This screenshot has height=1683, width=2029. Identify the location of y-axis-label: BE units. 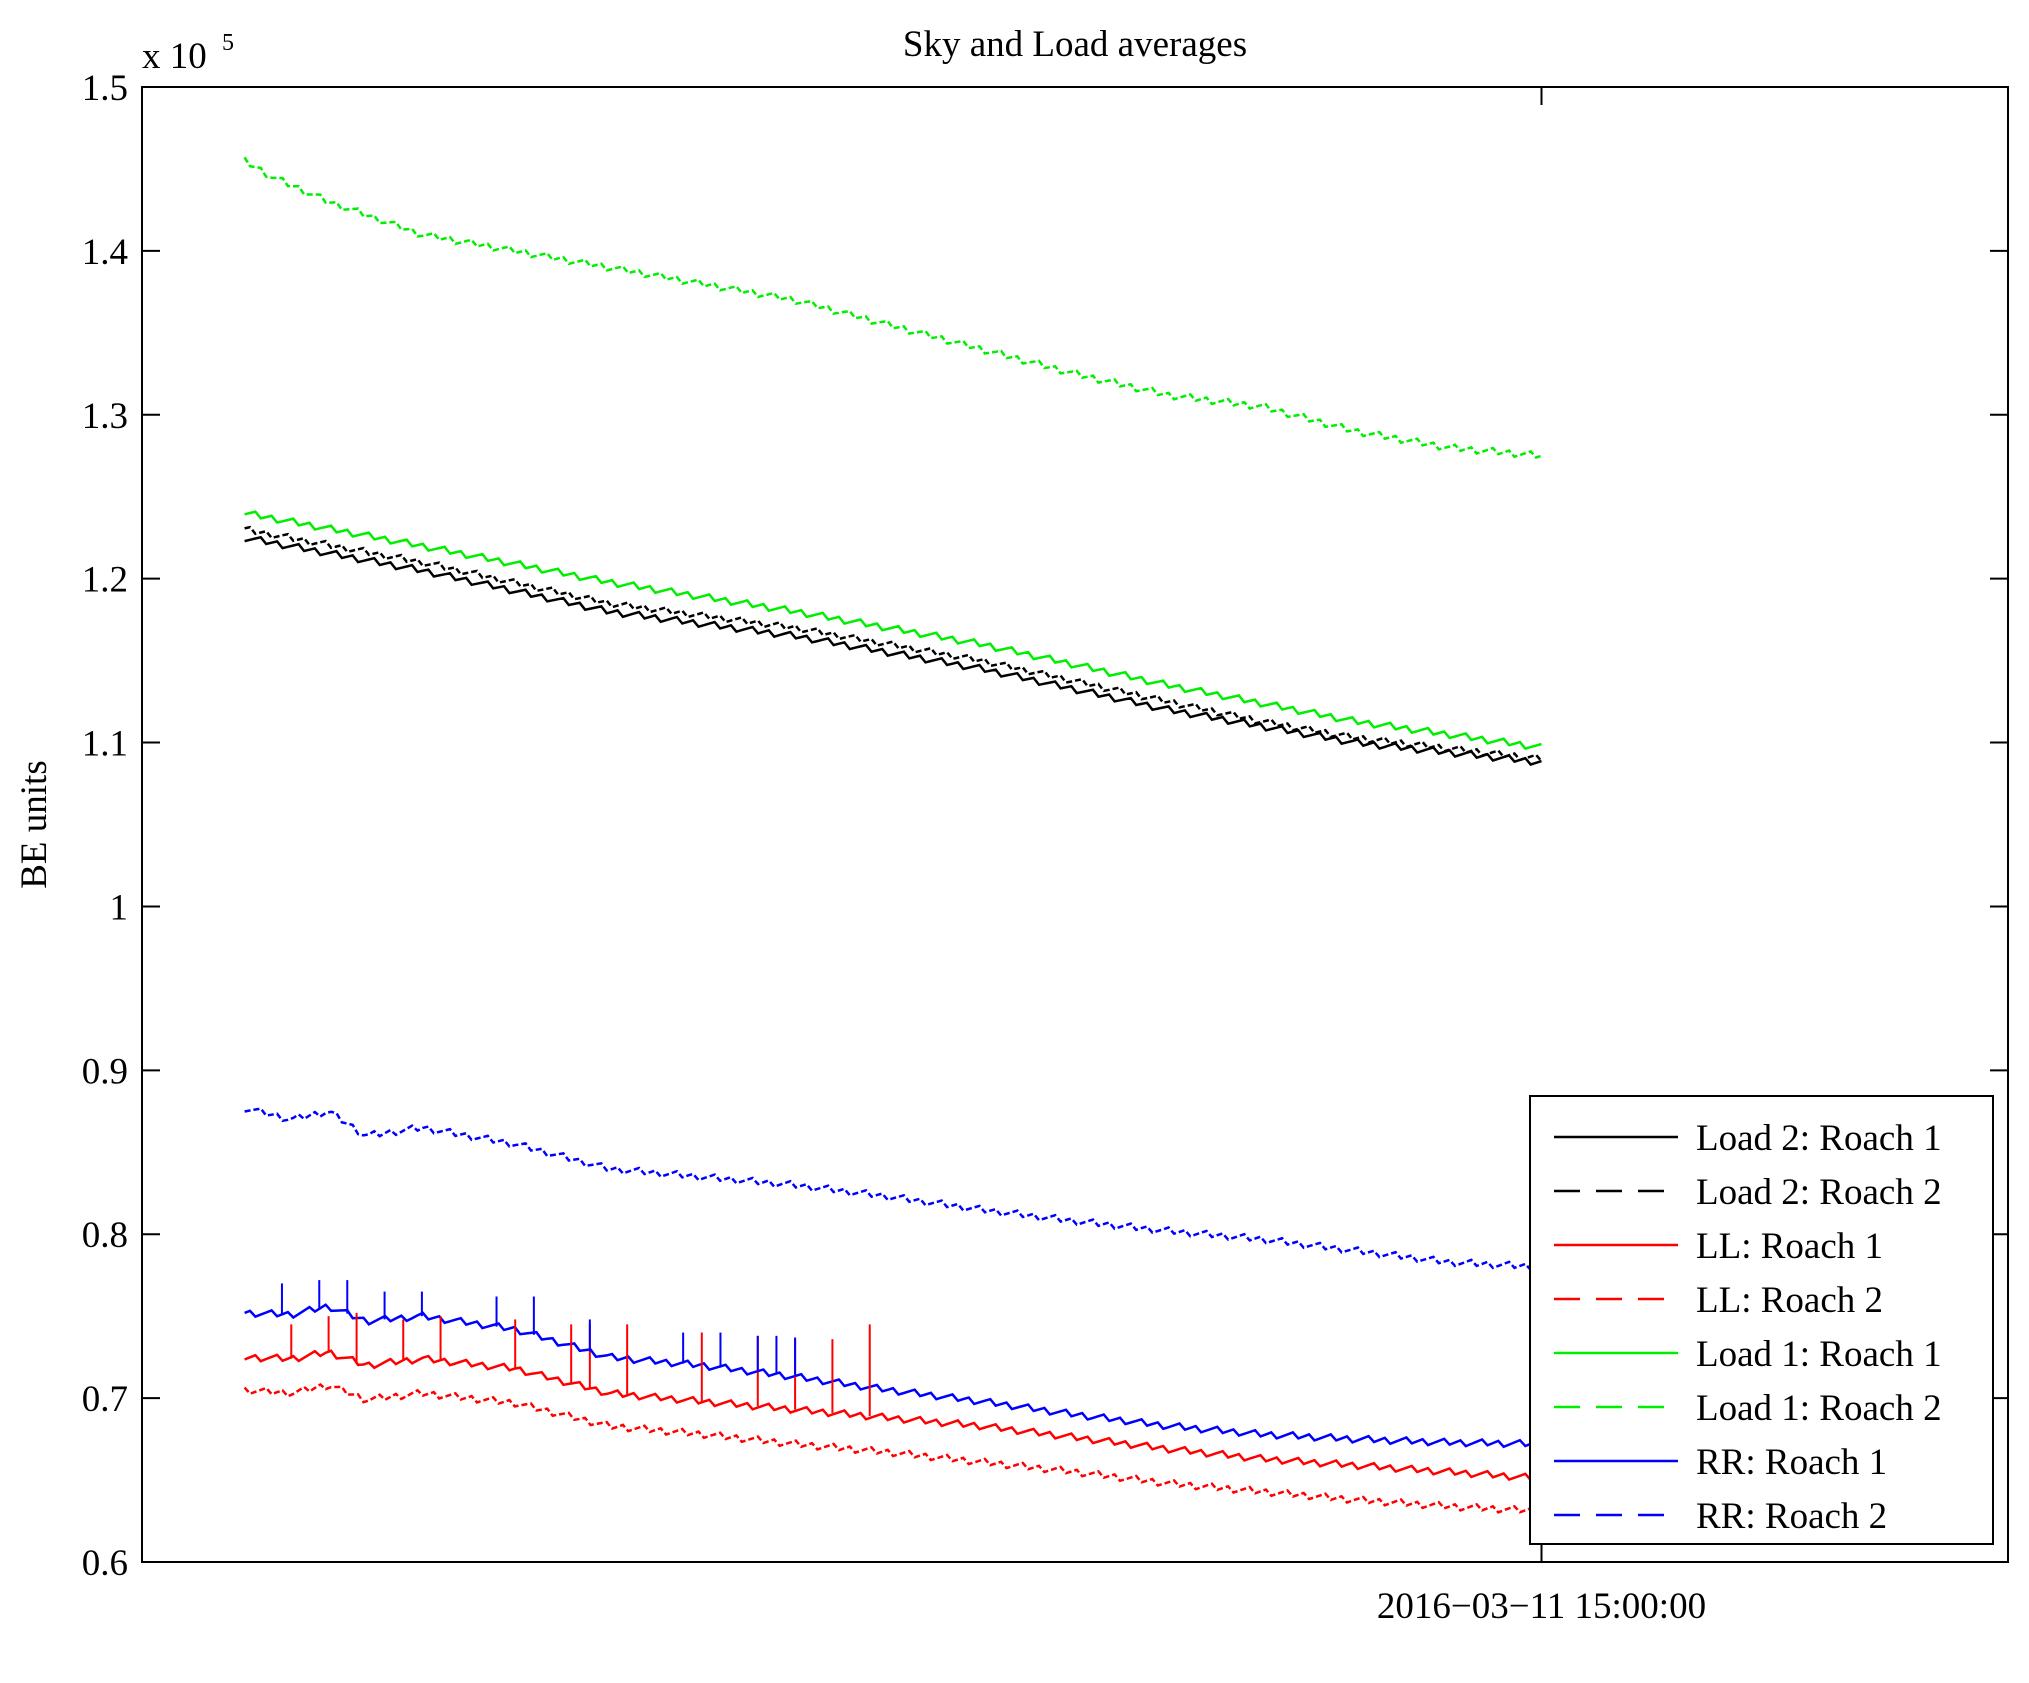
(34, 824).